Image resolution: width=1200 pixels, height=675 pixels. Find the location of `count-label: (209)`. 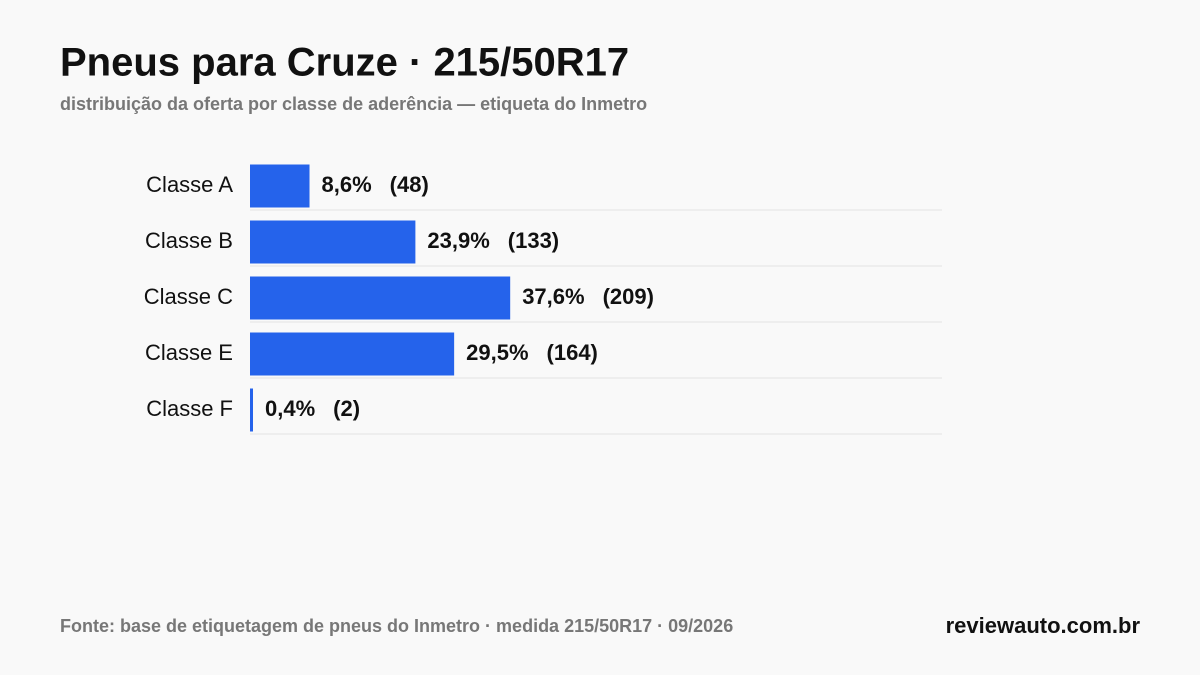

count-label: (209) is located at coordinates (628, 296).